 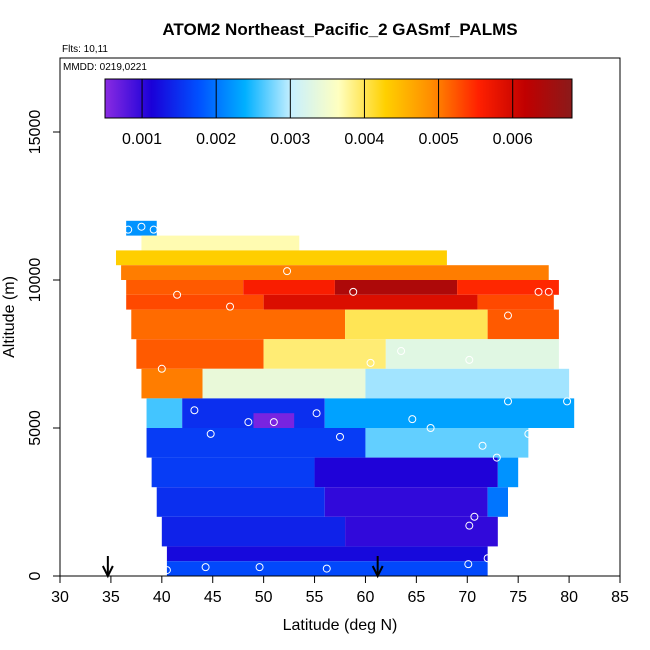 I want to click on x-tick-label: 60, so click(x=366, y=597).